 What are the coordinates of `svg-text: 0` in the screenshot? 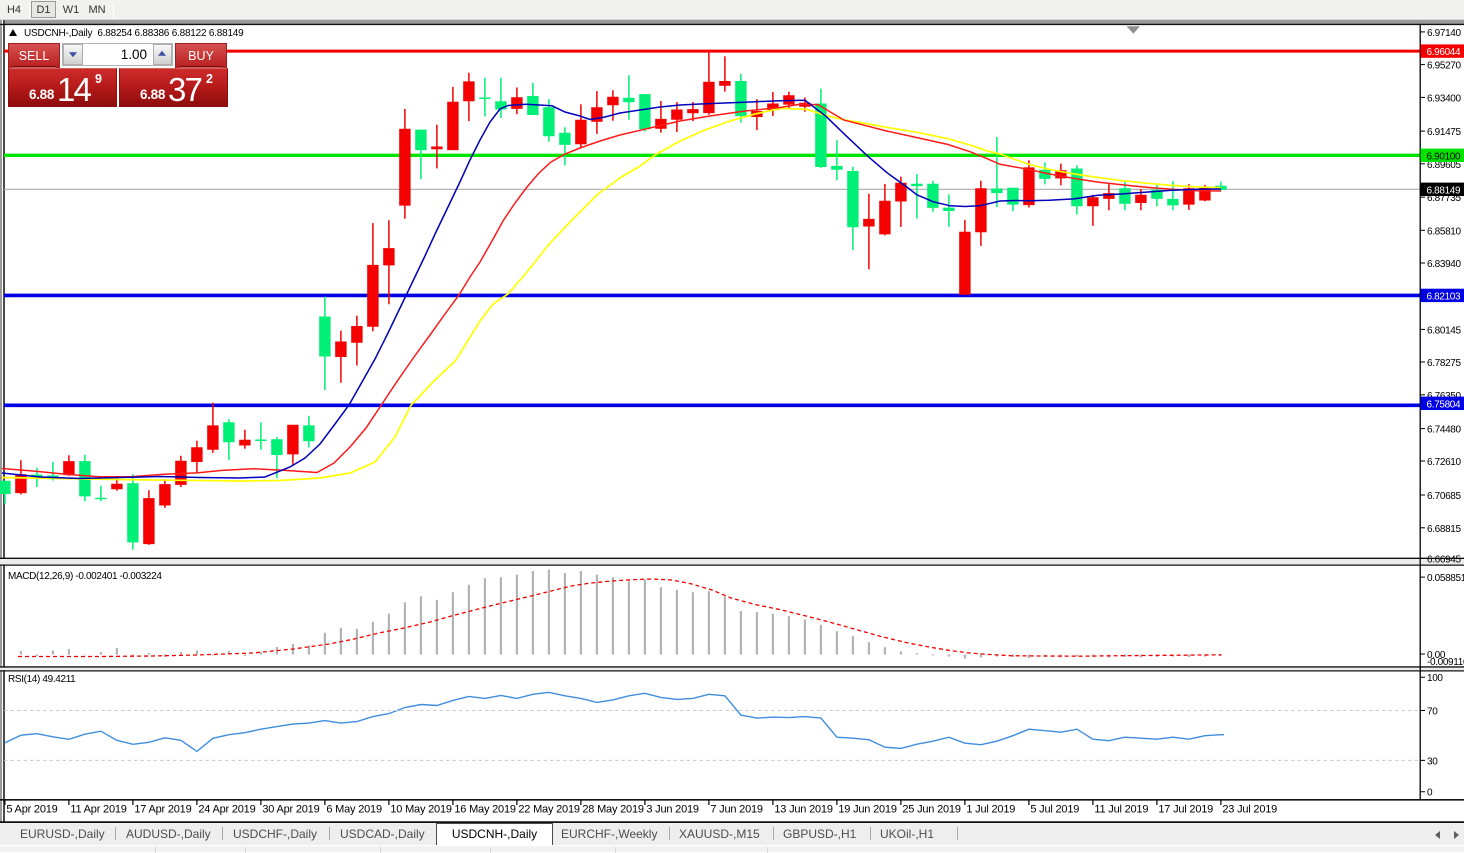 It's located at (1430, 793).